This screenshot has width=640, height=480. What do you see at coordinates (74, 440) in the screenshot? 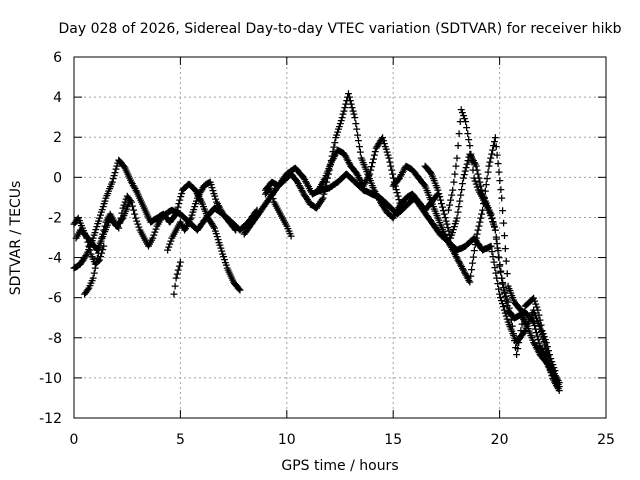
I see `x-tick-label: 0` at bounding box center [74, 440].